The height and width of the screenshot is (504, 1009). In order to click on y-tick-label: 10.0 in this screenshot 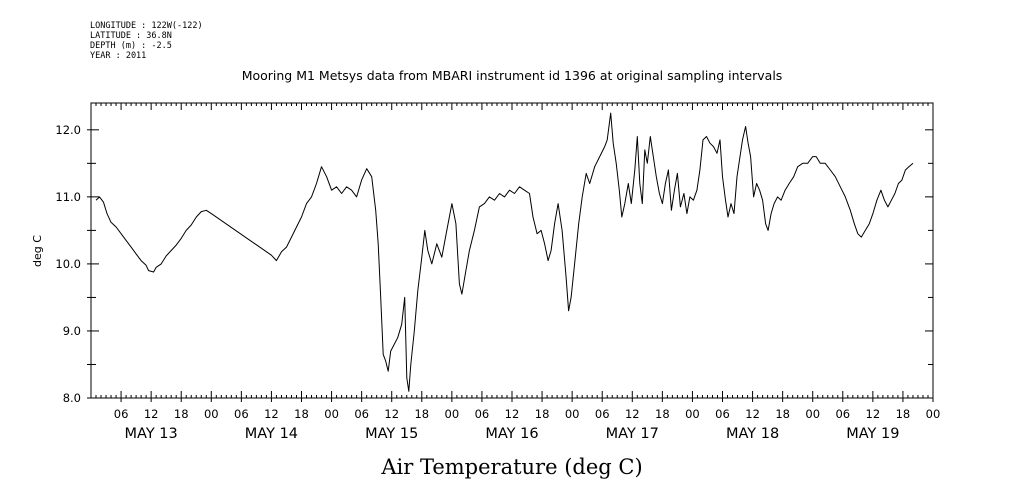, I will do `click(68, 264)`.